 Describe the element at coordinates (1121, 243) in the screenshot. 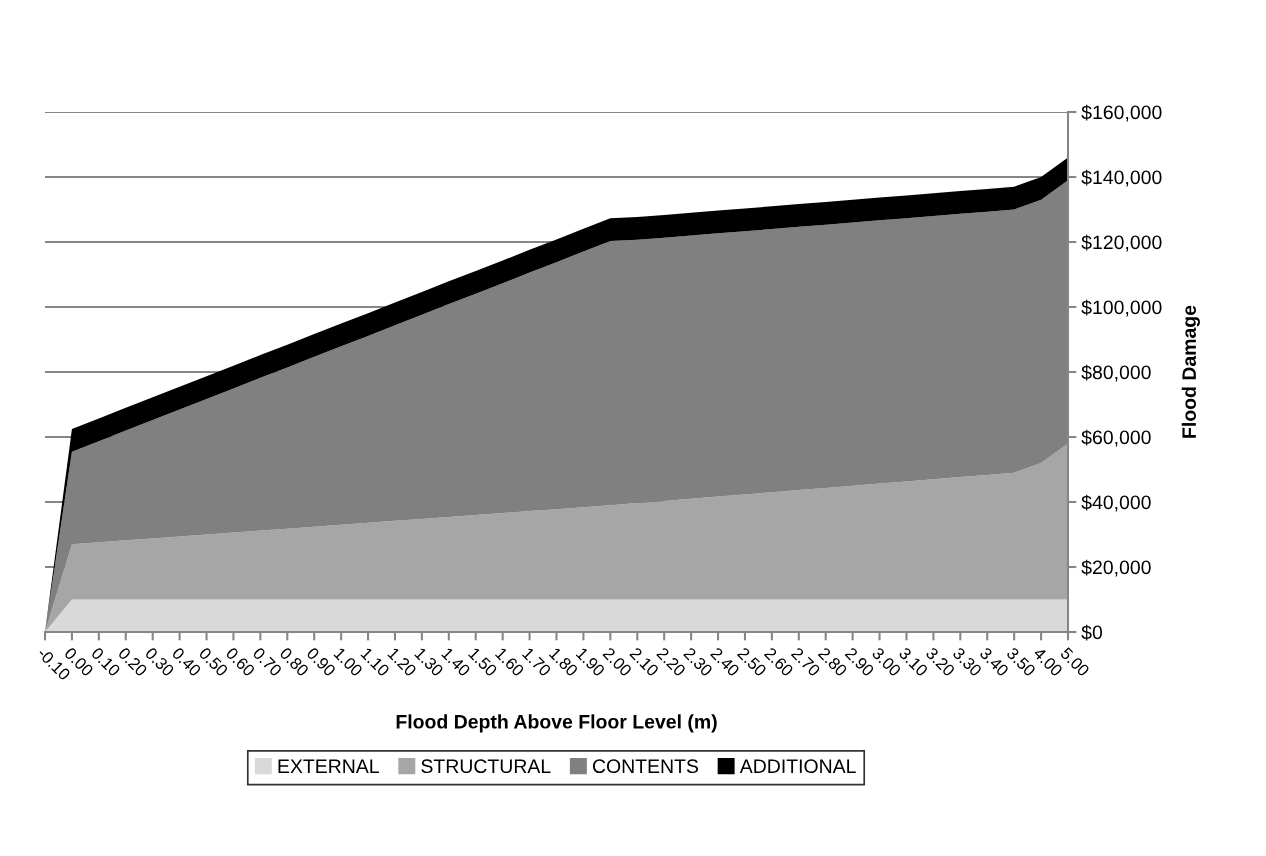

I see `y-tick-label: $120,000` at that location.